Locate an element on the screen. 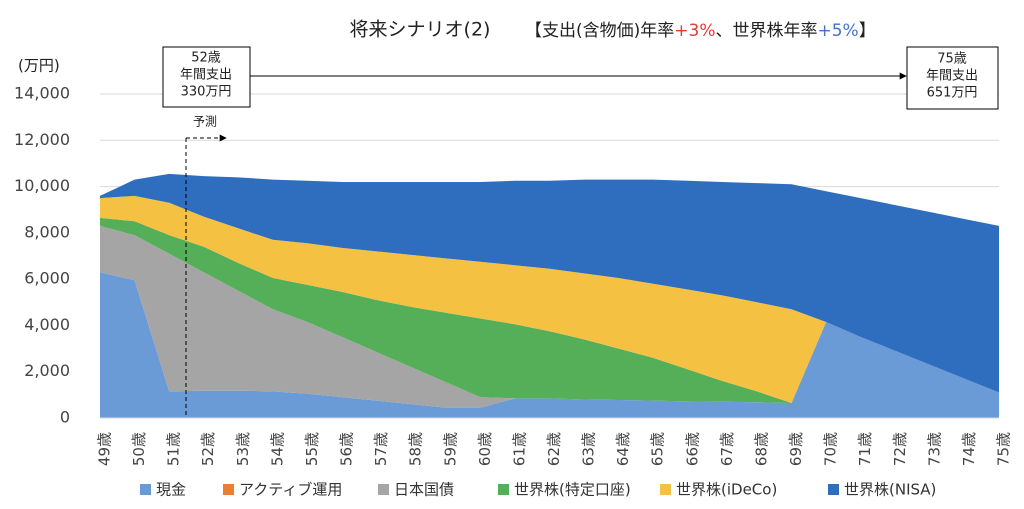  legend-label: 世界株(iDeCo) is located at coordinates (726, 490).